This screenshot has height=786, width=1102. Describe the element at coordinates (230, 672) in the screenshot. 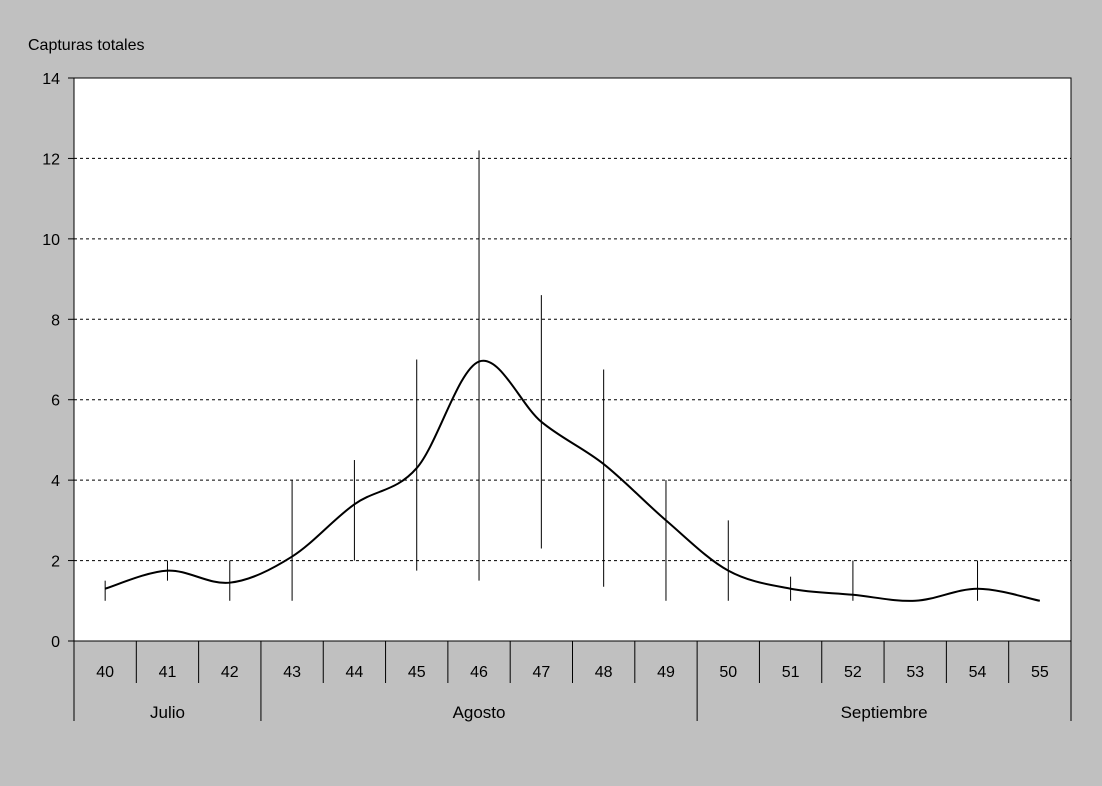

I see `x-tick-label: 42` at that location.